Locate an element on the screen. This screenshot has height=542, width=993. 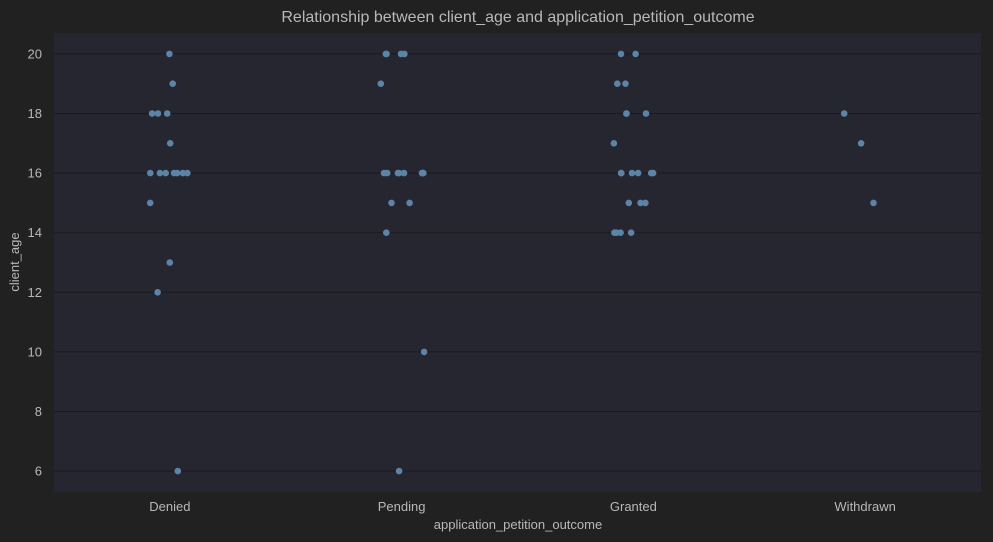
x-tick-label: Denied is located at coordinates (169, 506).